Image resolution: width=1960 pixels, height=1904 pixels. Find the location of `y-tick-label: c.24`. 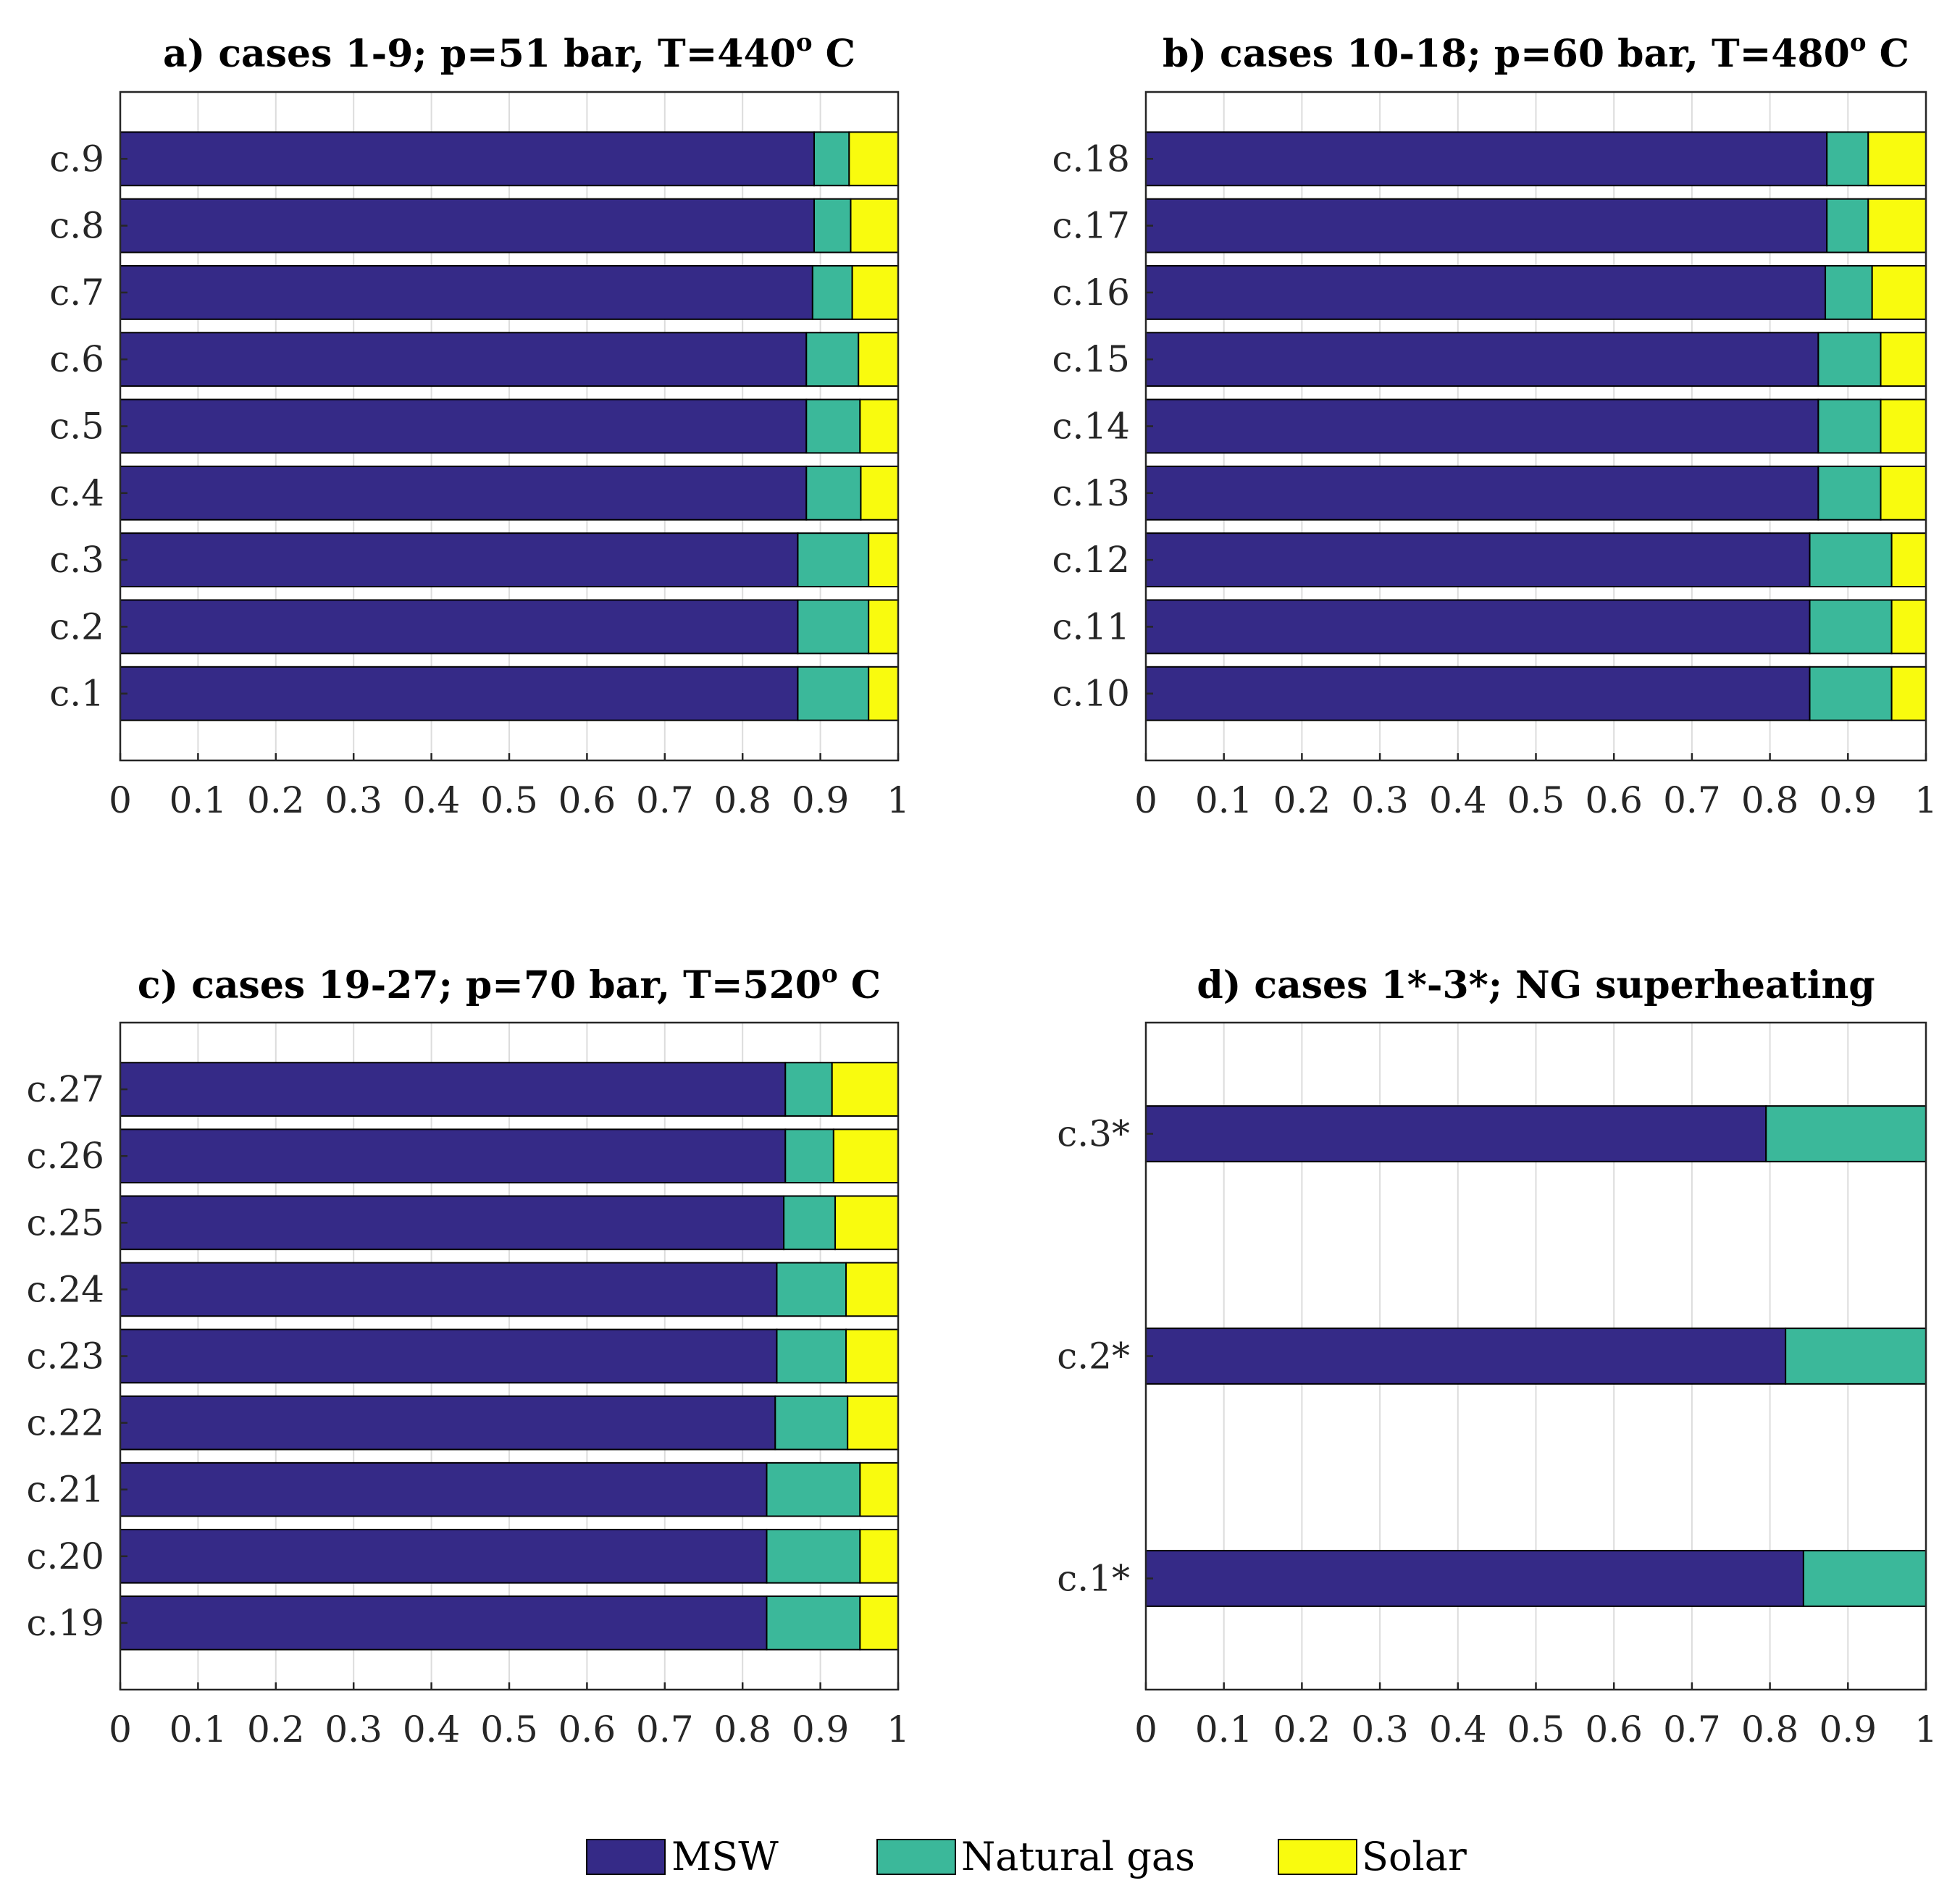

y-tick-label: c.24 is located at coordinates (65, 1289).